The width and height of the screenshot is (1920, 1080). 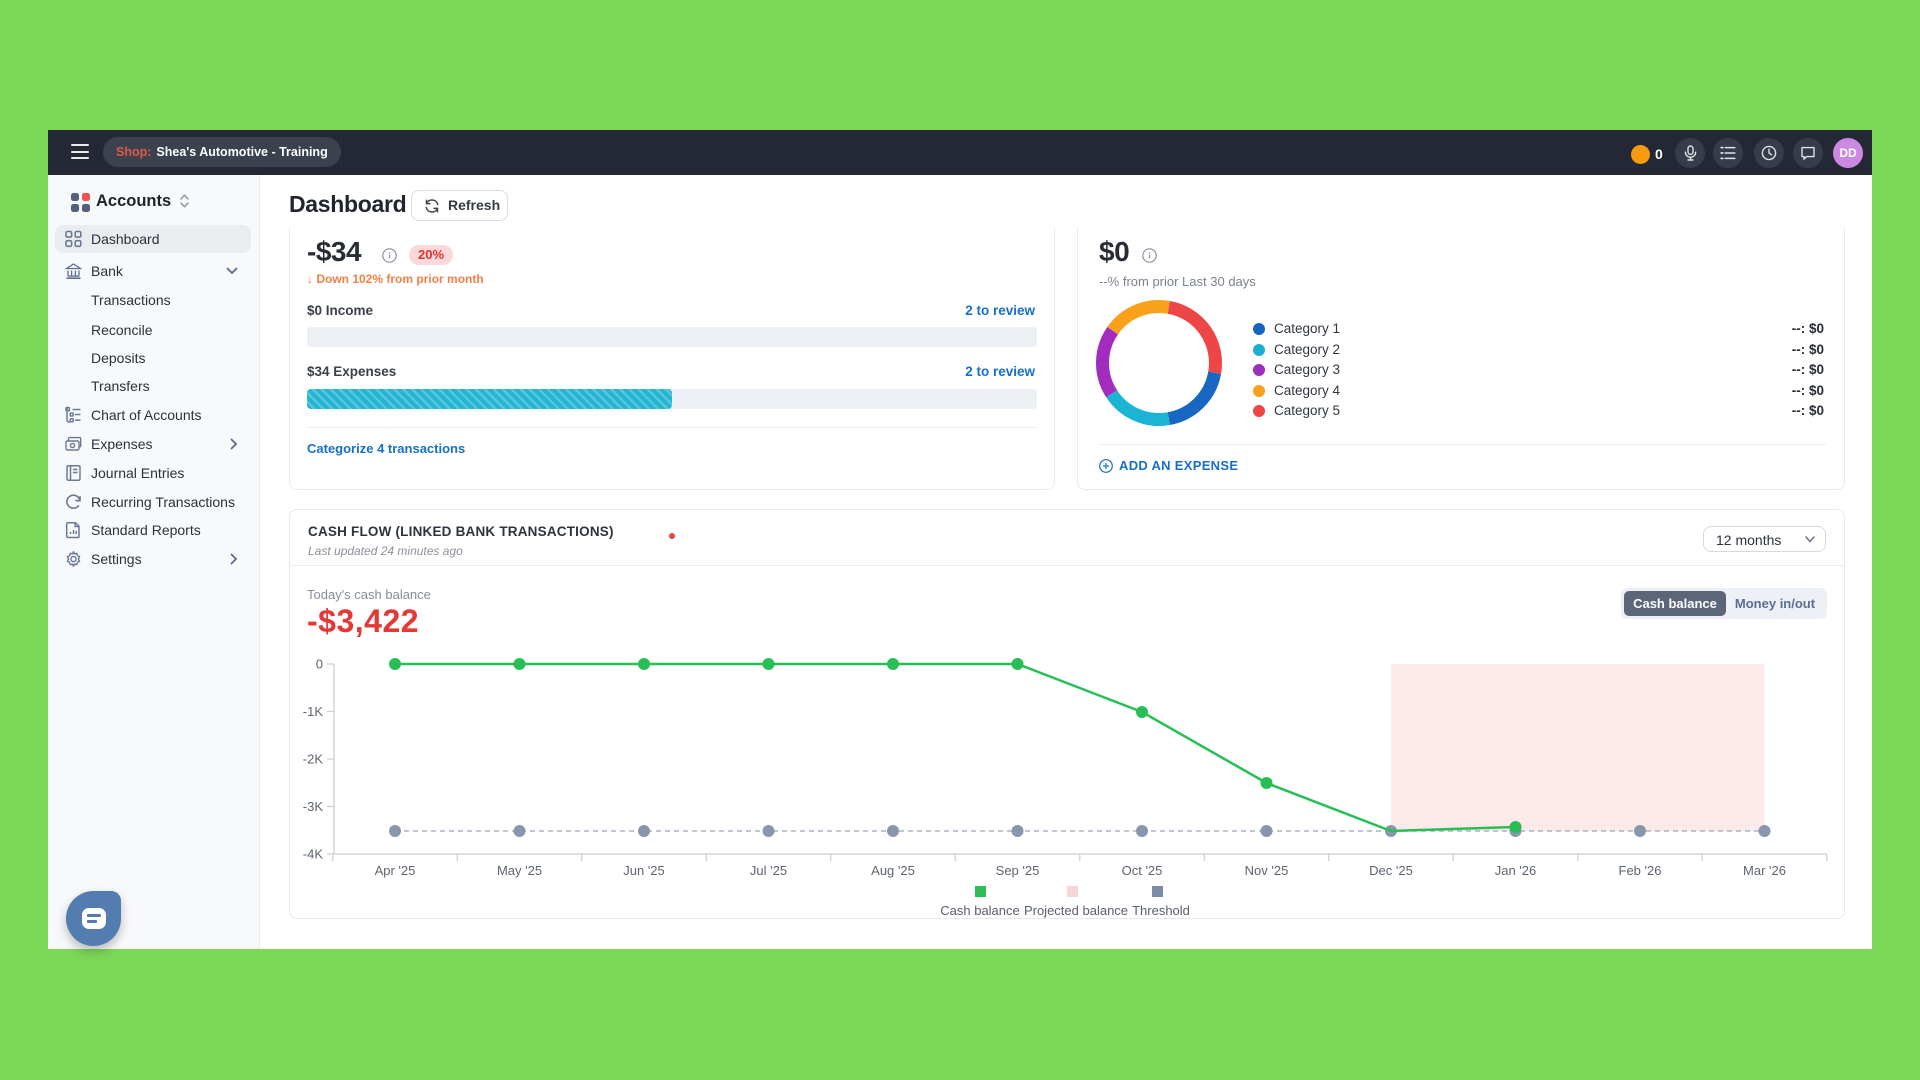 I want to click on svg-text: 0, so click(x=319, y=664).